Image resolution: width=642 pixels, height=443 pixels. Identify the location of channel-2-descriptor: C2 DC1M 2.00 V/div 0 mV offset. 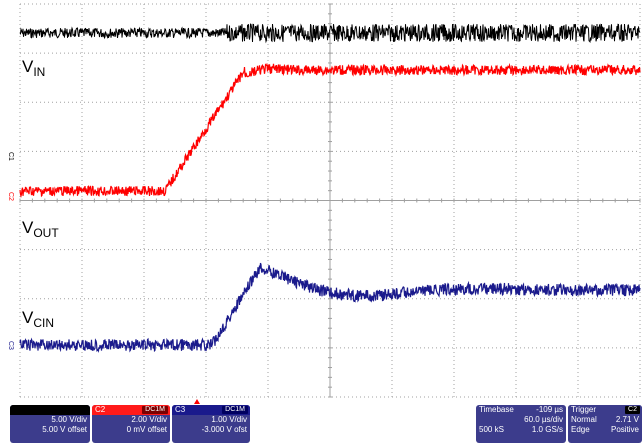
(131, 424).